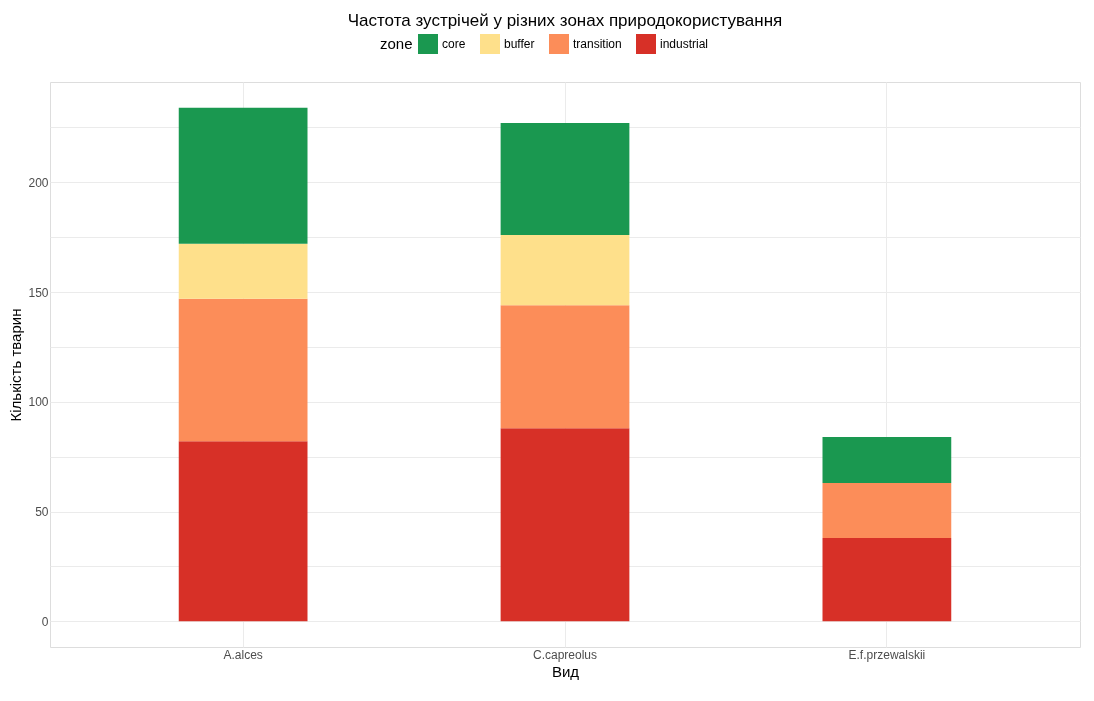 This screenshot has height=701, width=1094. What do you see at coordinates (16, 365) in the screenshot?
I see `y-axis-title: Кількість тварин` at bounding box center [16, 365].